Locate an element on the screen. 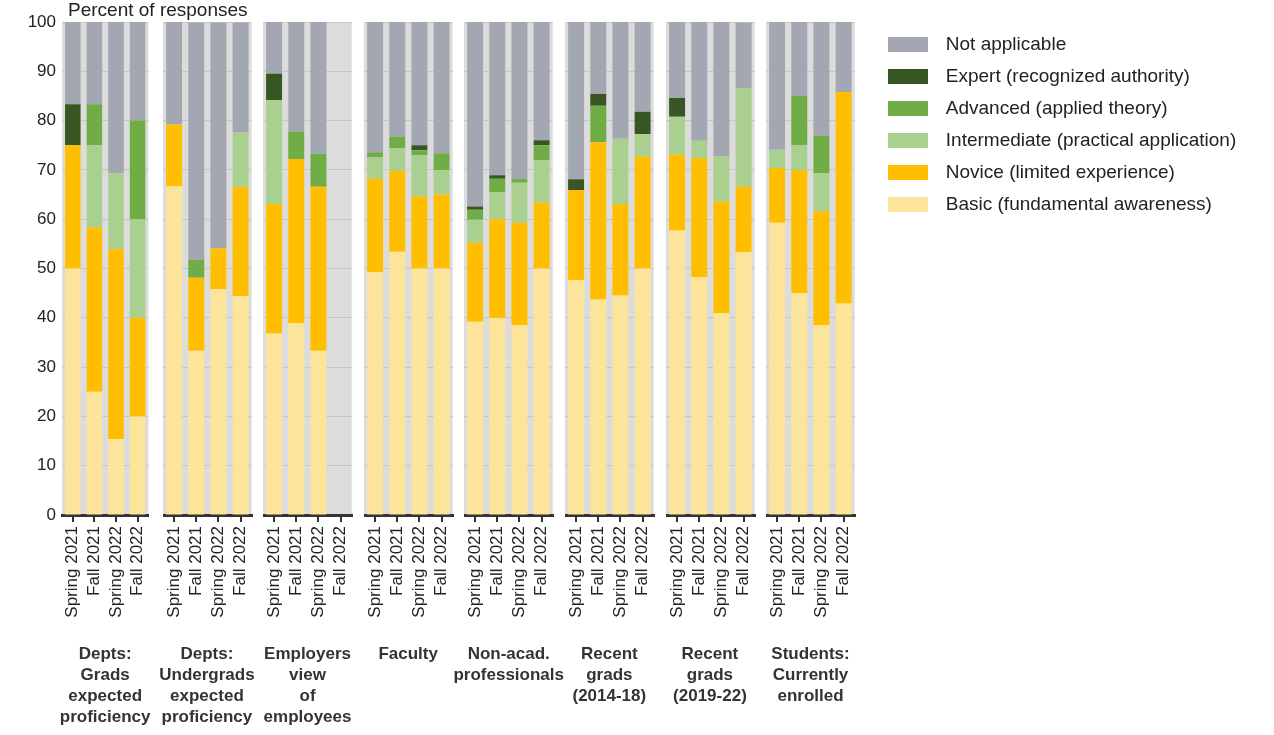 The width and height of the screenshot is (1274, 735). legend-label: Basic (fundamental awareness) is located at coordinates (1078, 204).